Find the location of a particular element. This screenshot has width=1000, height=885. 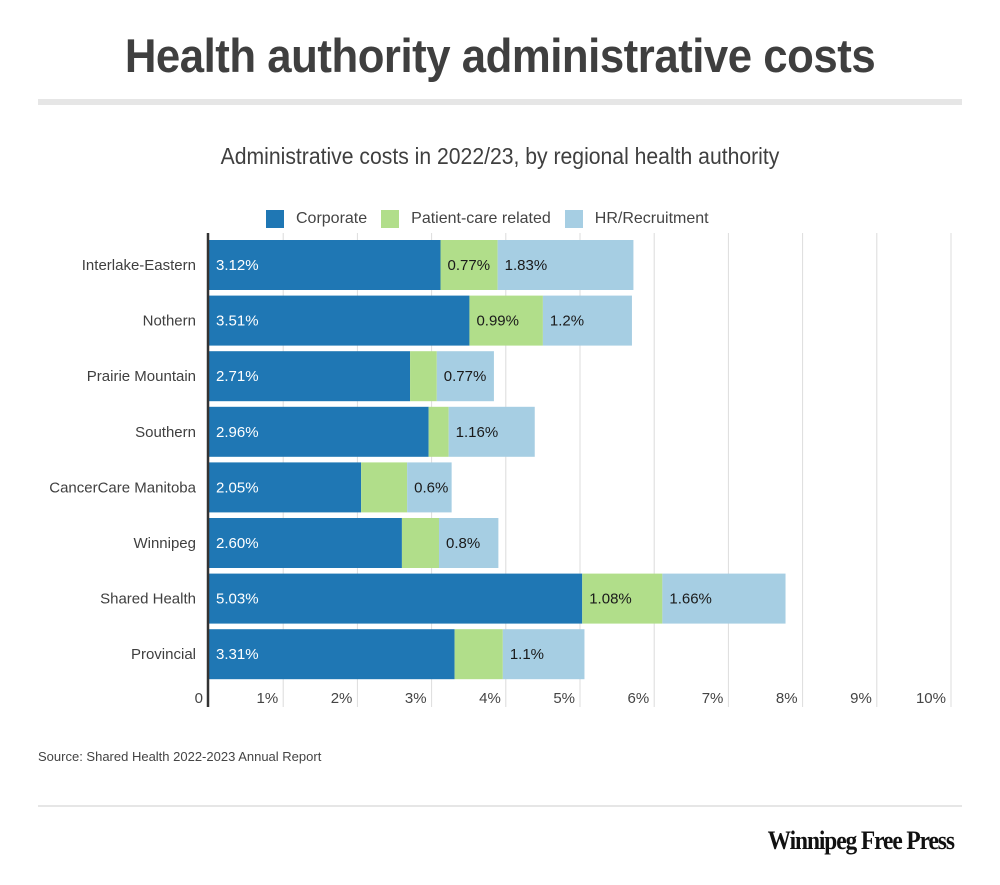

brand-logo: Winnipeg Free Press is located at coordinates (861, 840).